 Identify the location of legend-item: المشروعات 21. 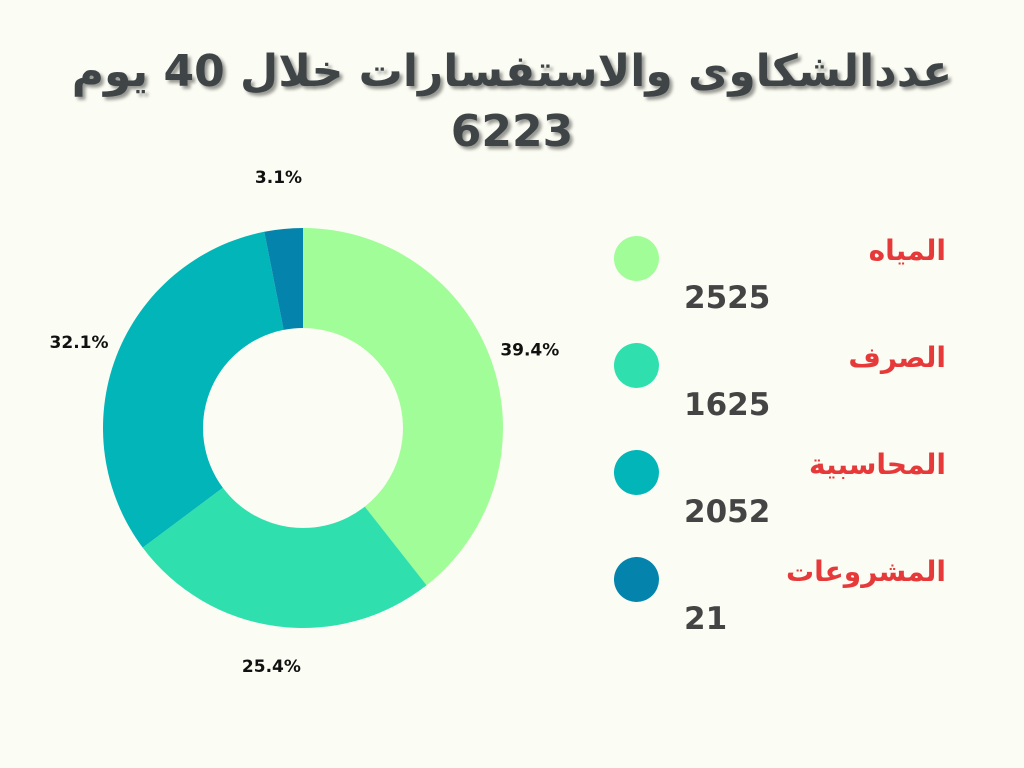
(780, 602).